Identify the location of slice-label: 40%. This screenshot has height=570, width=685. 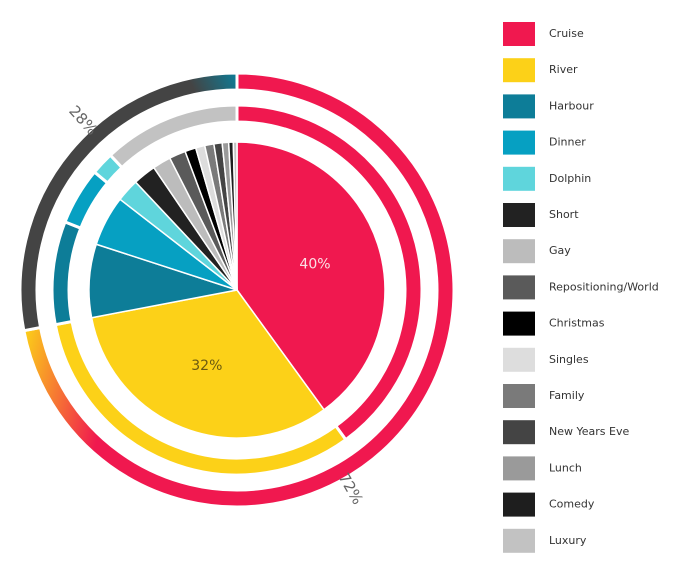
(314, 265).